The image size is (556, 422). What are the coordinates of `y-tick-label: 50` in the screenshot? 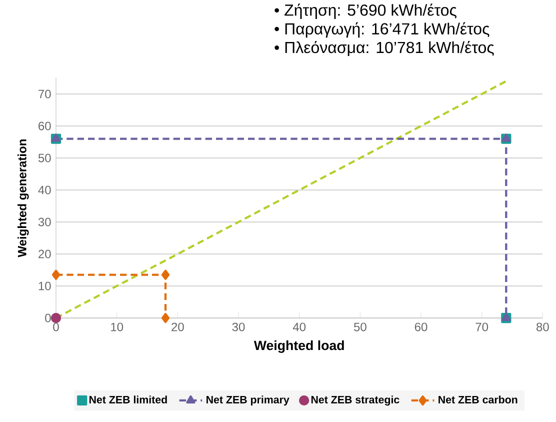 It's located at (44, 158).